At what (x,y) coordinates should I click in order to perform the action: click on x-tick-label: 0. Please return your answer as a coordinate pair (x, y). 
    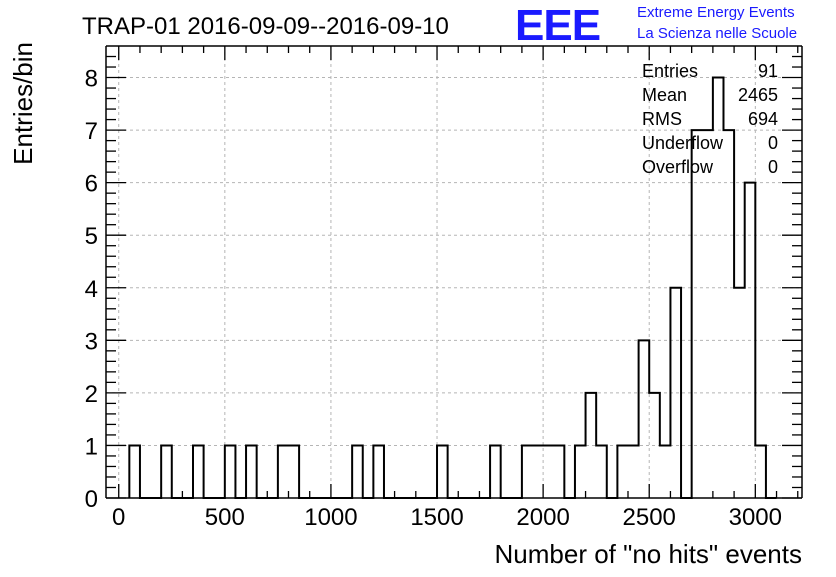
    Looking at the image, I should click on (118, 517).